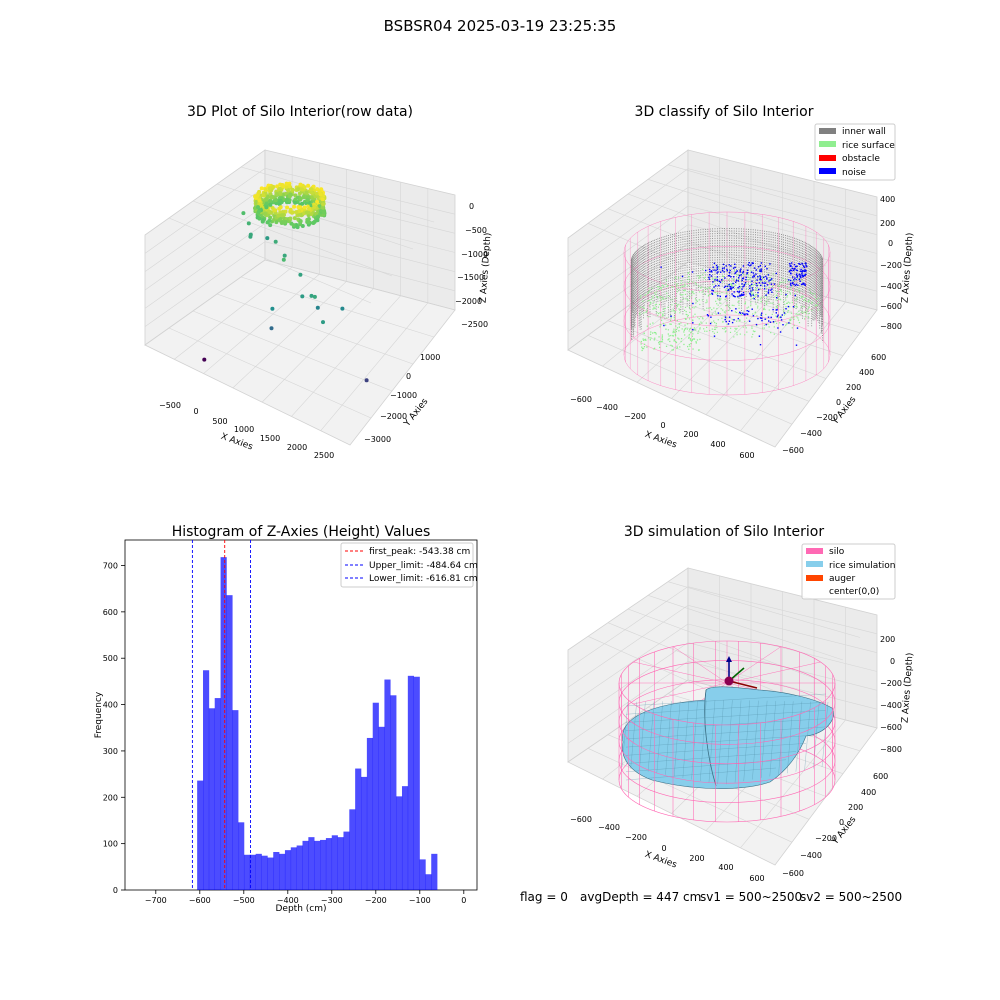 The width and height of the screenshot is (1000, 1000). I want to click on status-avg-depth: avgDepth = 447 cm, so click(640, 897).